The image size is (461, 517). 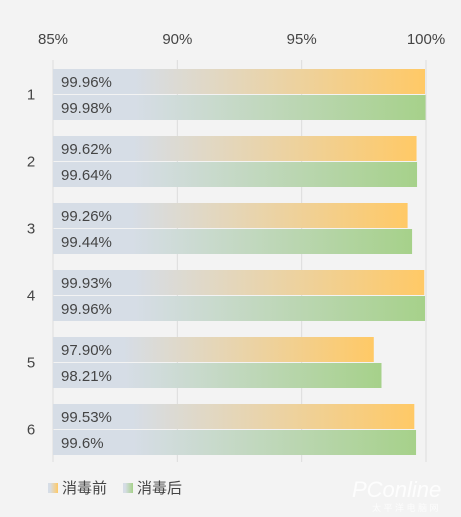 I want to click on category-label: 3, so click(x=31, y=229).